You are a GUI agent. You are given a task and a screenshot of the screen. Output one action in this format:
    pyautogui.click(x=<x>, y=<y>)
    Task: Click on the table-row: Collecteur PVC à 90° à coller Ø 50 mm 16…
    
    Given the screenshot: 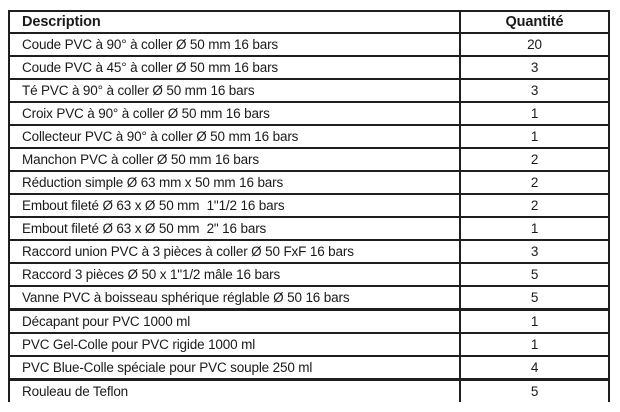 What is the action you would take?
    pyautogui.click(x=309, y=136)
    